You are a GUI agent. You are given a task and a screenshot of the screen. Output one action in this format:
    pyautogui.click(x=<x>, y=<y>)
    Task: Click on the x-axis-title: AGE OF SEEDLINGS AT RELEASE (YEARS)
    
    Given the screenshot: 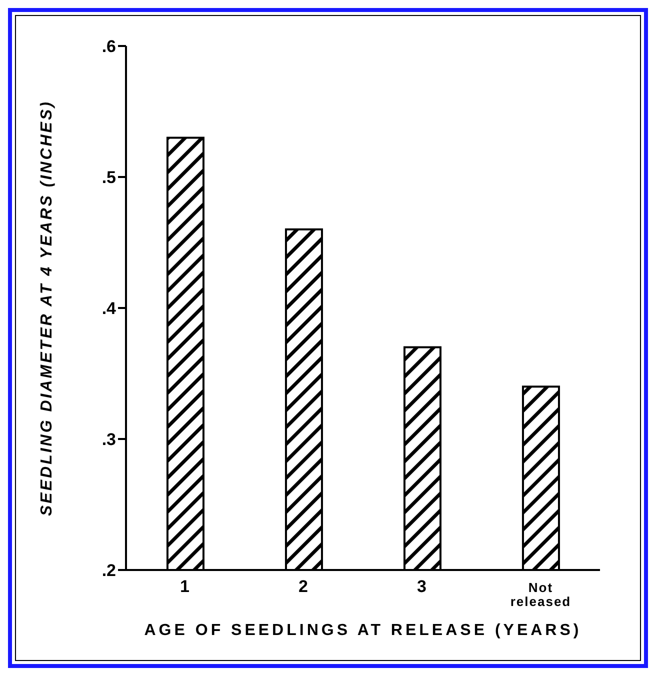 What is the action you would take?
    pyautogui.click(x=363, y=630)
    